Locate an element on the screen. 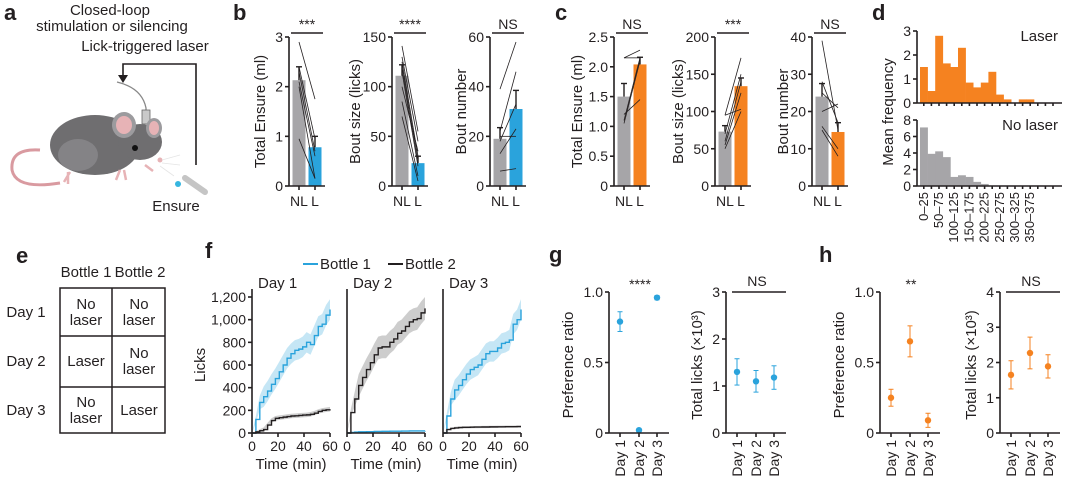  ensure-drop-icon is located at coordinates (178, 184).